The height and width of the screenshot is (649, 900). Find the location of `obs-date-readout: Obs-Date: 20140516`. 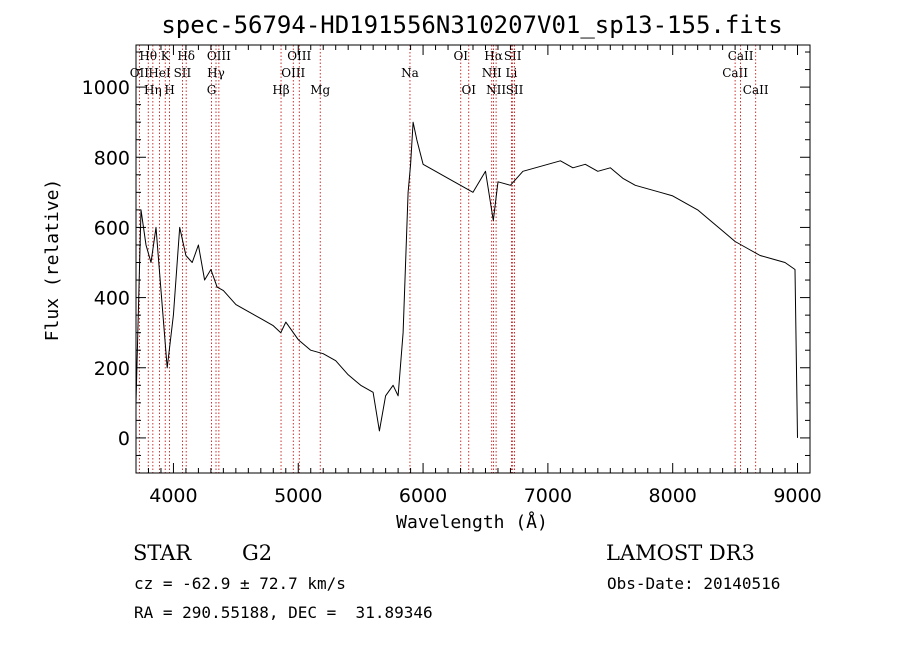

obs-date-readout: Obs-Date: 20140516 is located at coordinates (694, 583).